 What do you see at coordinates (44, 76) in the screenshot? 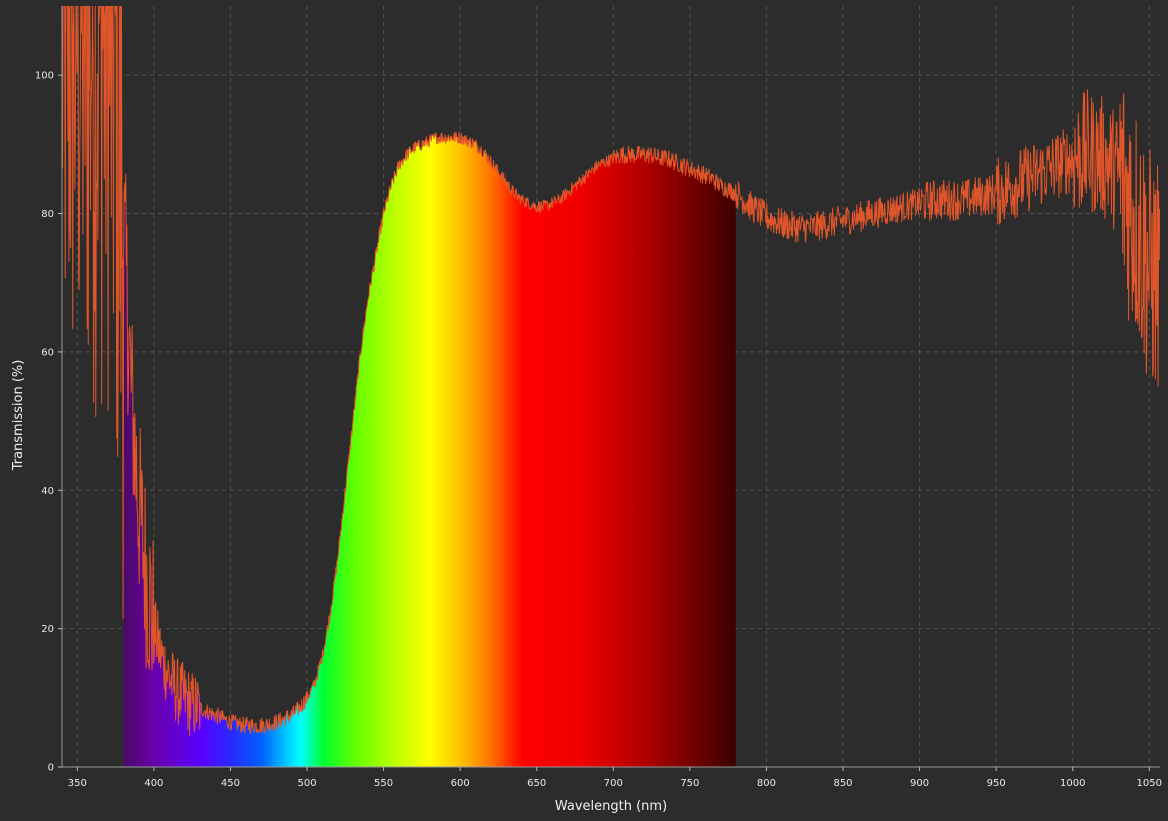
I see `y-tick-label: 100` at bounding box center [44, 76].